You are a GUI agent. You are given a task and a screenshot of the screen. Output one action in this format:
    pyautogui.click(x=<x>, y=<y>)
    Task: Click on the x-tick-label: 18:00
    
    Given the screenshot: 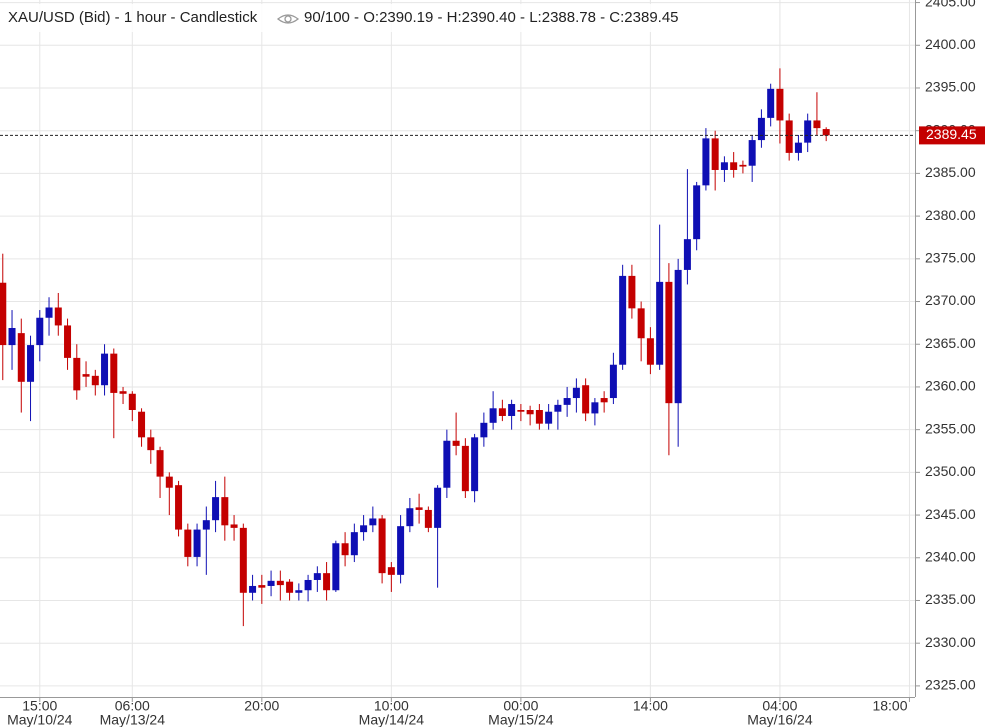 What is the action you would take?
    pyautogui.click(x=889, y=706)
    